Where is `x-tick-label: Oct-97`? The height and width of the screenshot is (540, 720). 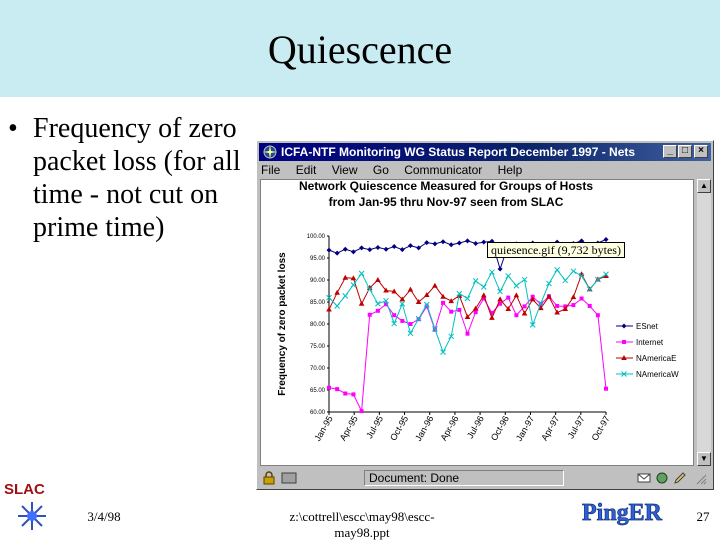
x-tick-label: Oct-97 is located at coordinates (601, 428).